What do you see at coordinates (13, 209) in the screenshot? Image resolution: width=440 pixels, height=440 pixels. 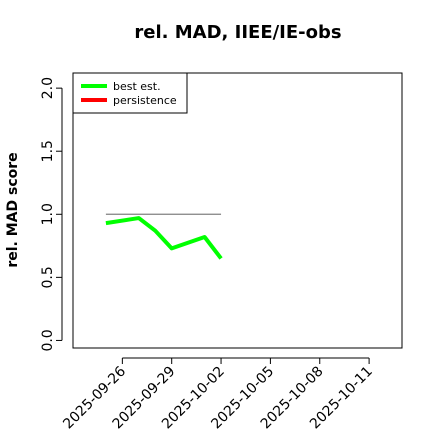 I see `y-axis-label: rel. MAD score` at bounding box center [13, 209].